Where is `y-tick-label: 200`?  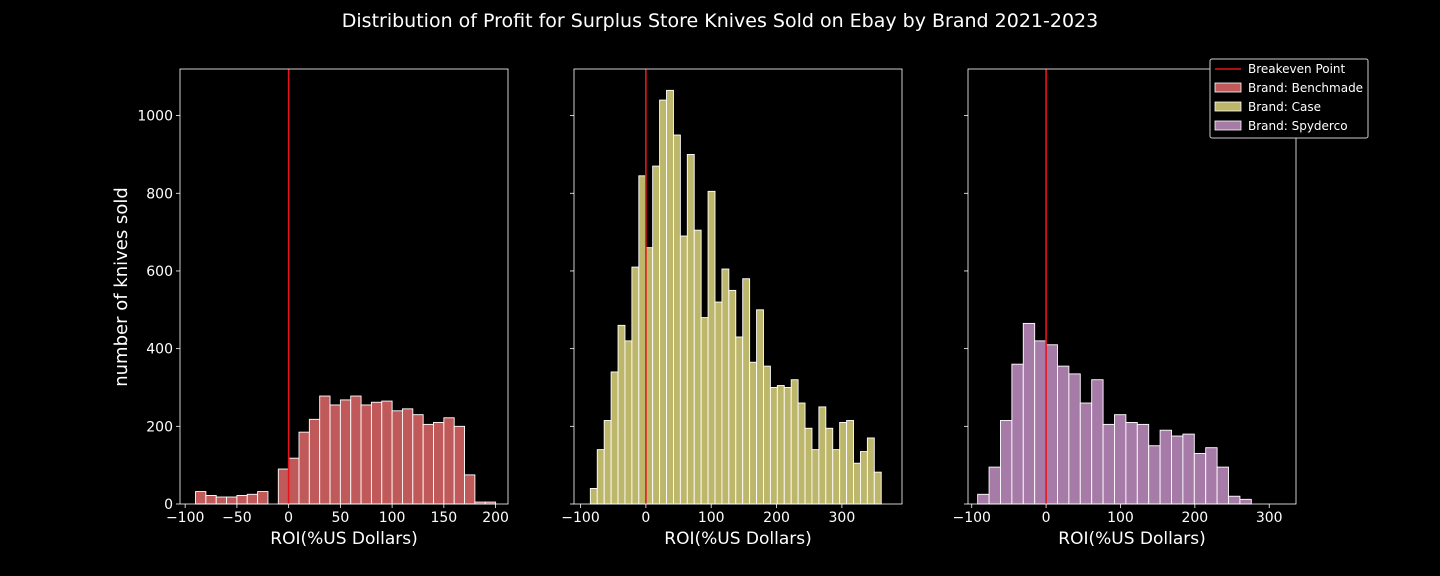 y-tick-label: 200 is located at coordinates (159, 427).